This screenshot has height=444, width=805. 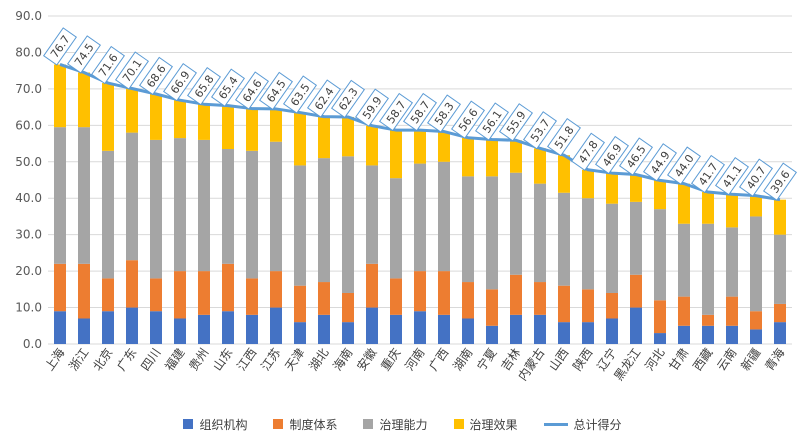 I want to click on legend-label-effect: 治理效果, so click(x=493, y=424).